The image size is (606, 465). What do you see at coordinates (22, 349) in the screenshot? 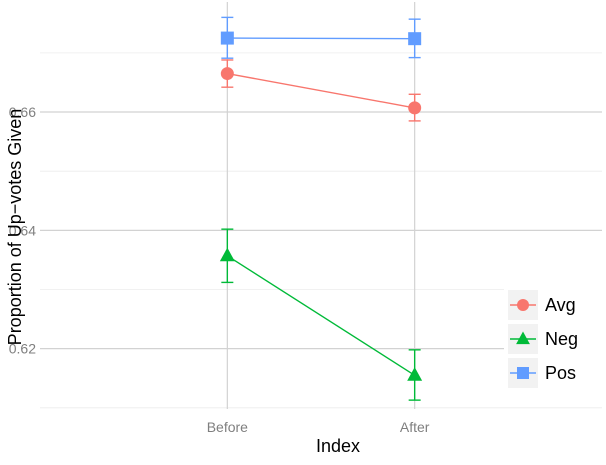
I see `y-tick-label: 0.62` at bounding box center [22, 349].